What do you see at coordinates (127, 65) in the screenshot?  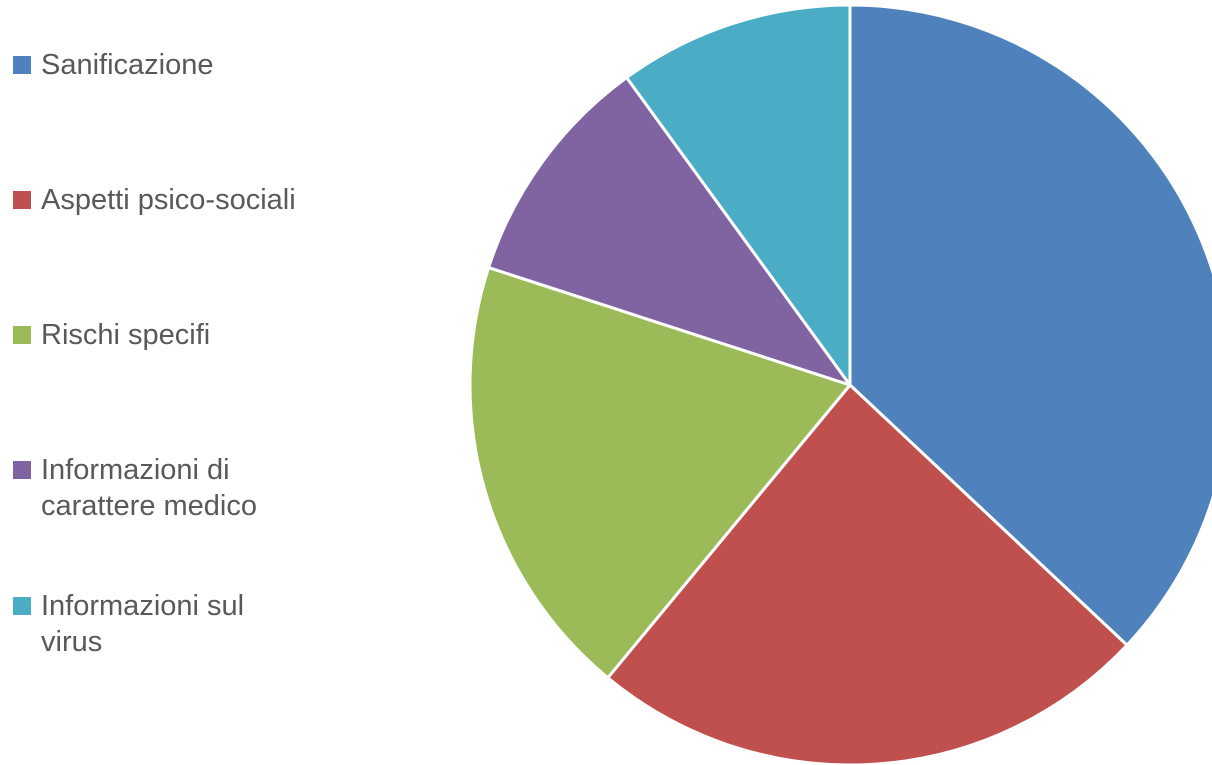 I see `legend-label-sanificazione: Sanificazione` at bounding box center [127, 65].